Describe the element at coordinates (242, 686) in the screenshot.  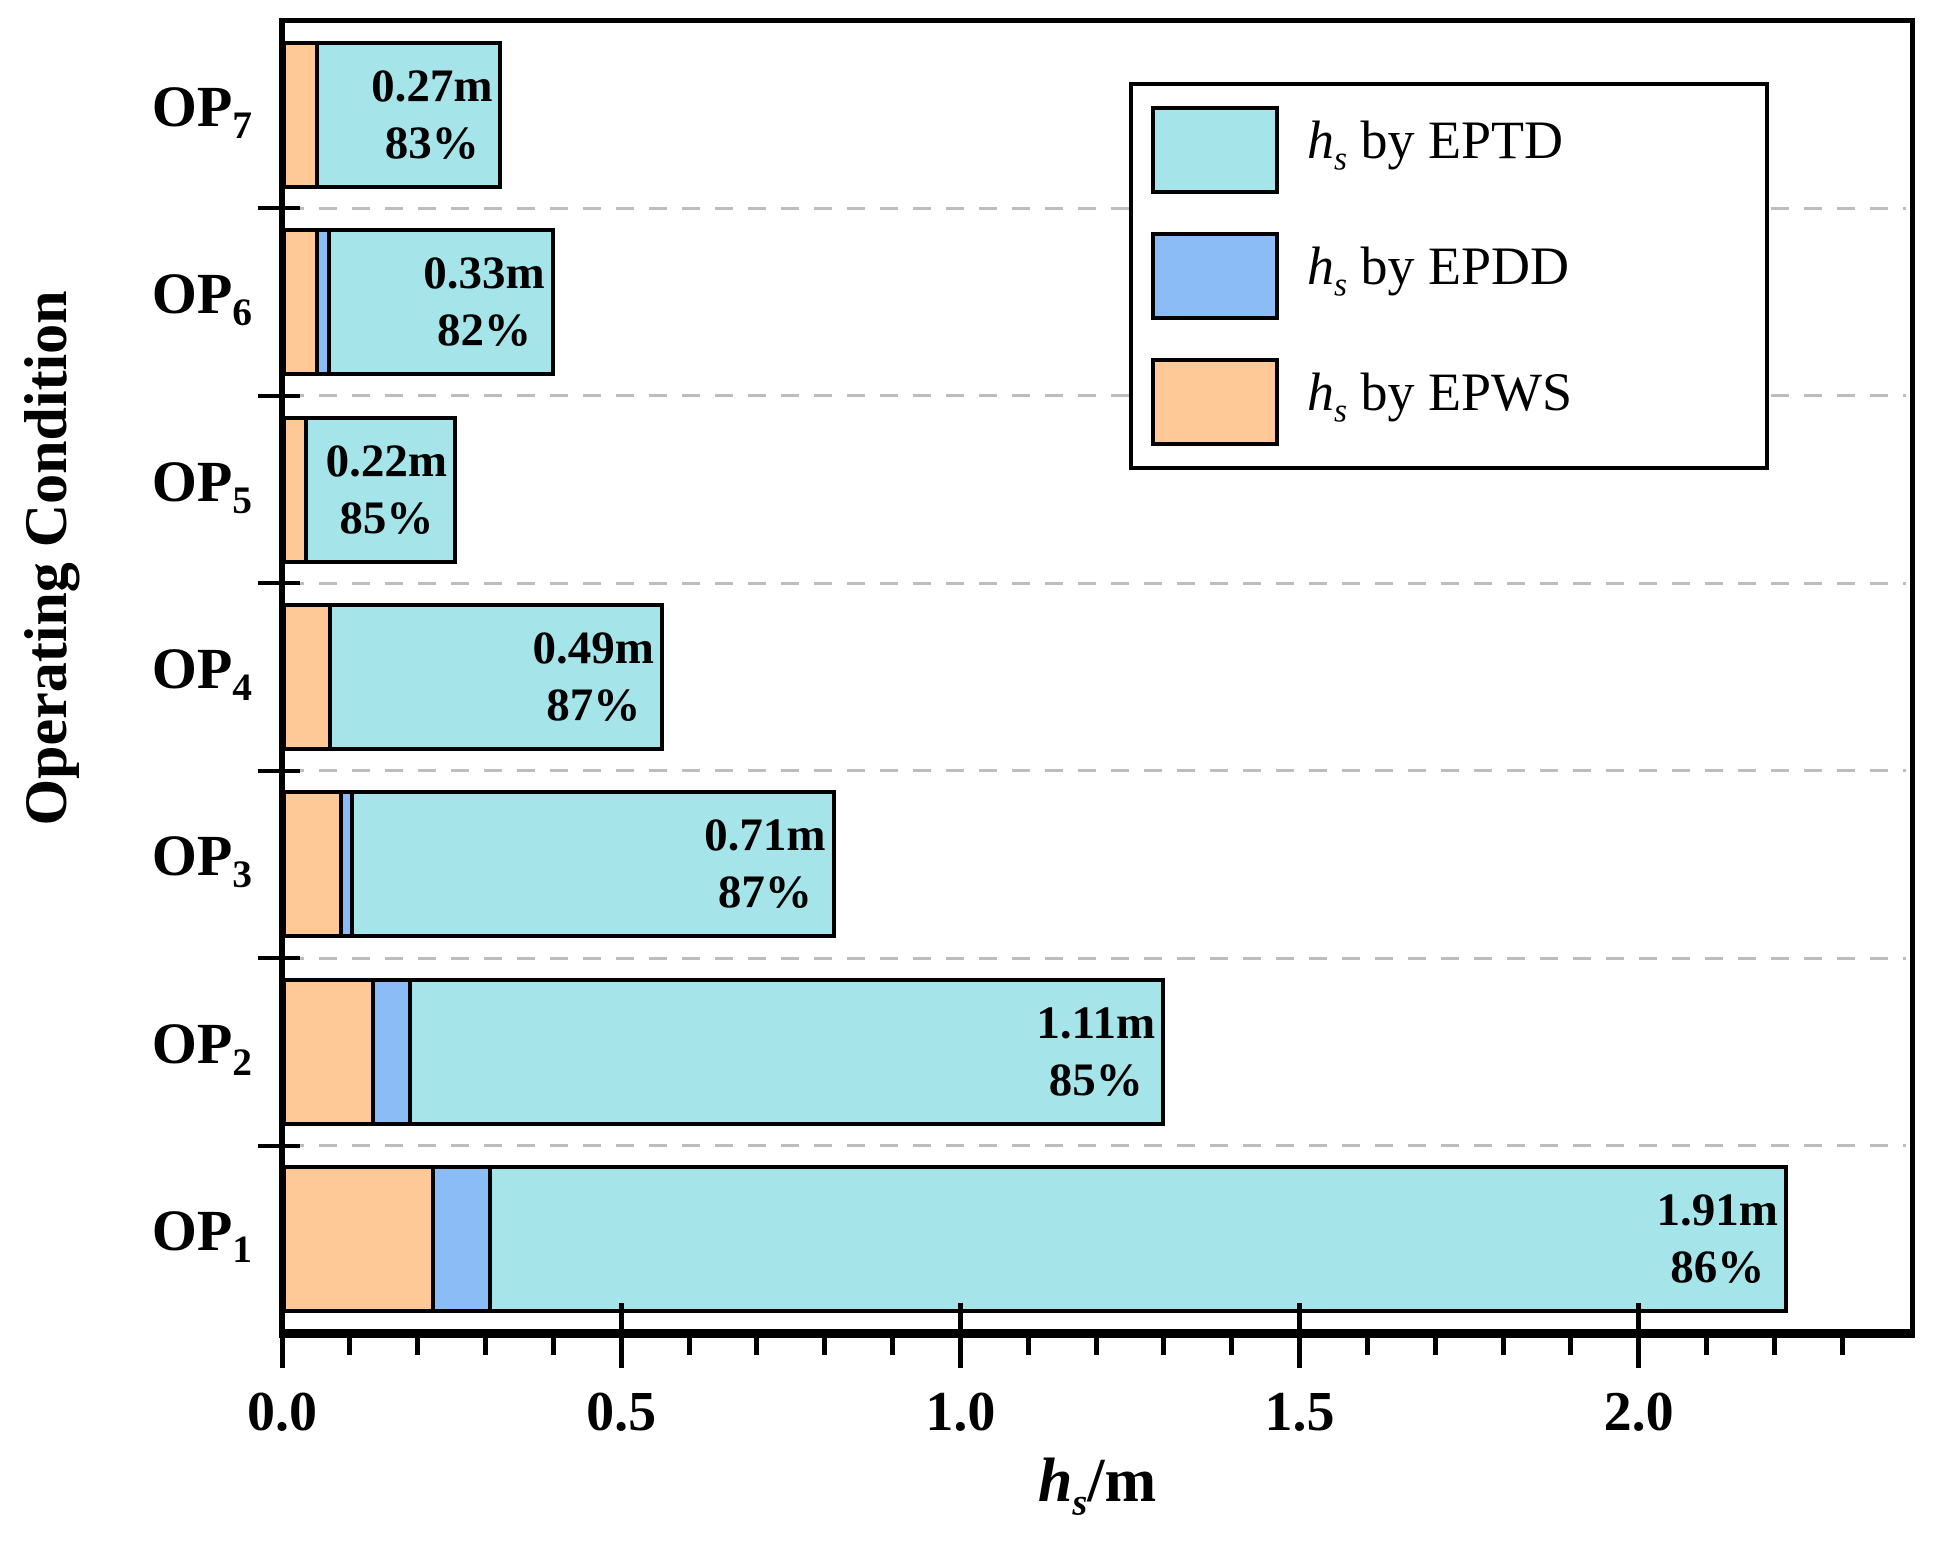
I see `category-label-subscript: 4` at that location.